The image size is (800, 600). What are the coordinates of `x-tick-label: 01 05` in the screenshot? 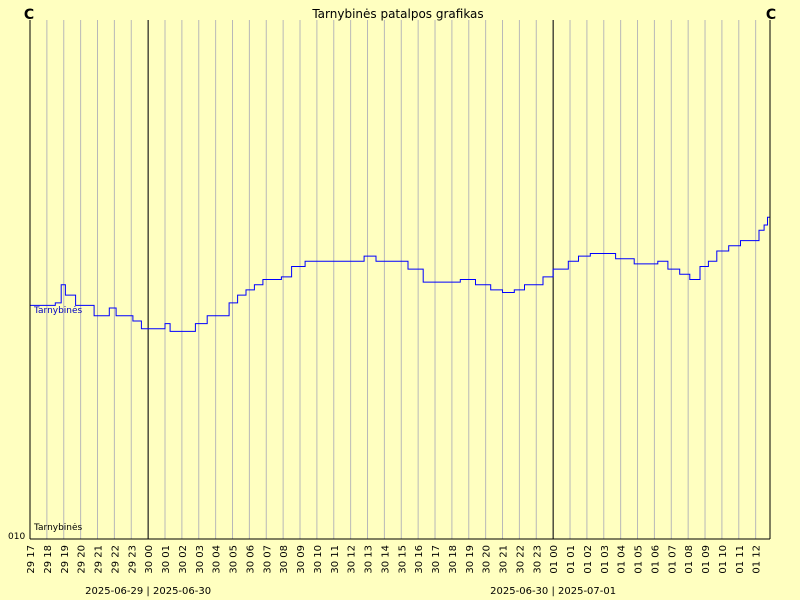 It's located at (639, 559).